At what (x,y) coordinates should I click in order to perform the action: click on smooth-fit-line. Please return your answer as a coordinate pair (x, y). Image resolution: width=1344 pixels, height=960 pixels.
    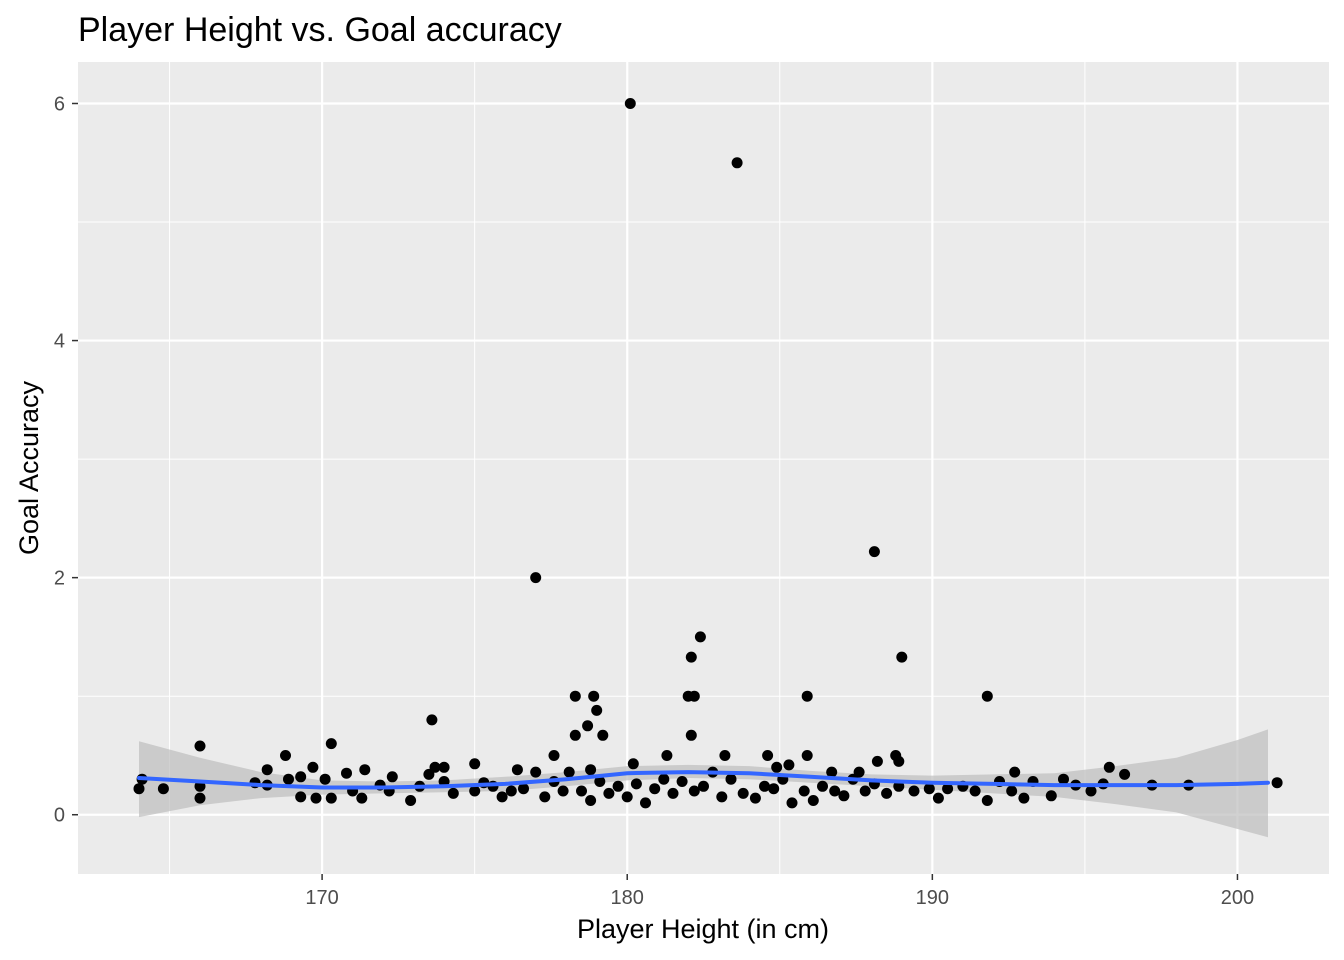
    Looking at the image, I should click on (703, 780).